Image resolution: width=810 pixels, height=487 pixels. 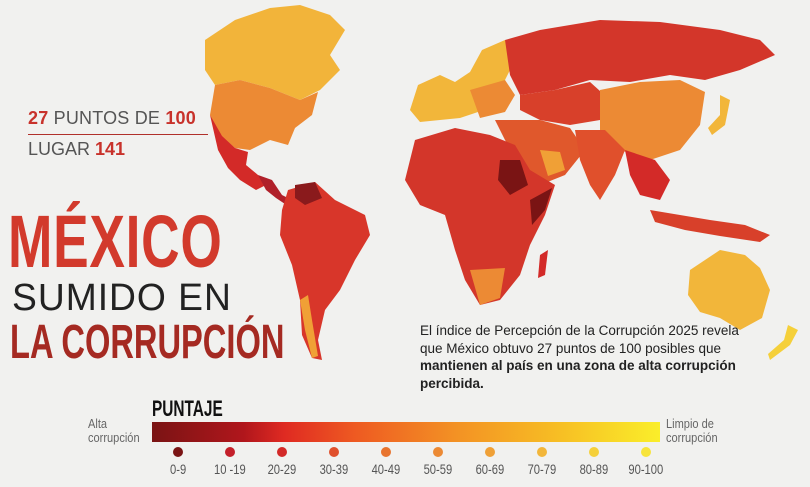 I want to click on map-southeast-asia, so click(x=647, y=175).